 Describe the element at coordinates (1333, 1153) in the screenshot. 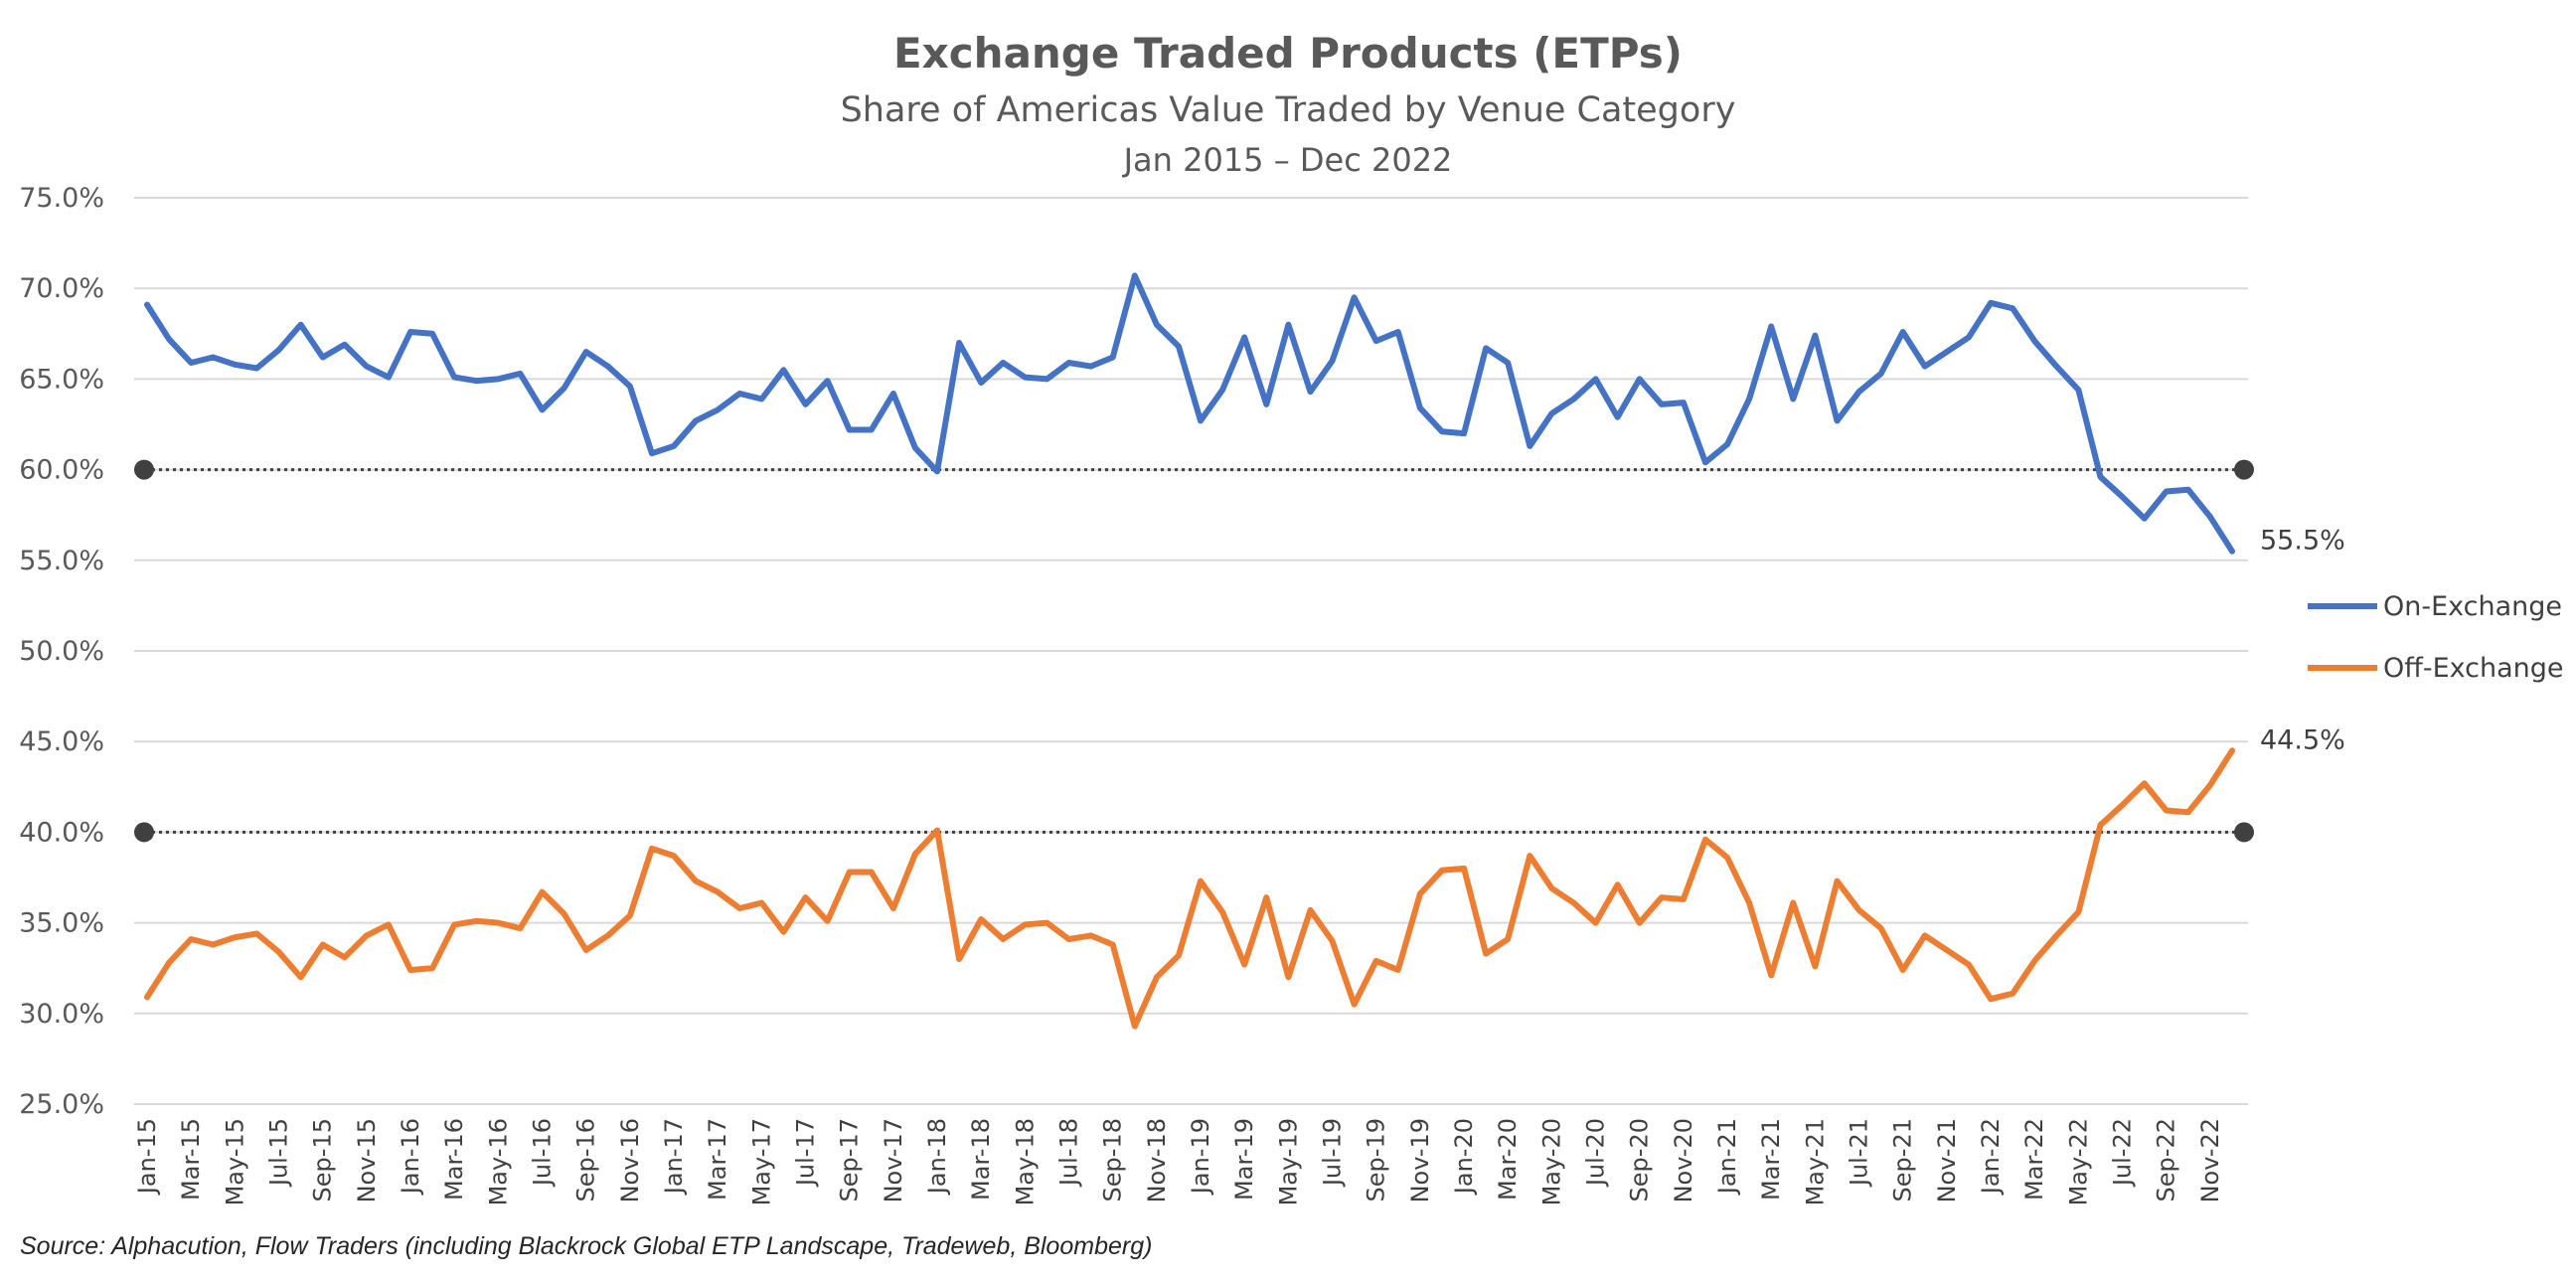

I see `x-tick-label: Jul-19` at that location.